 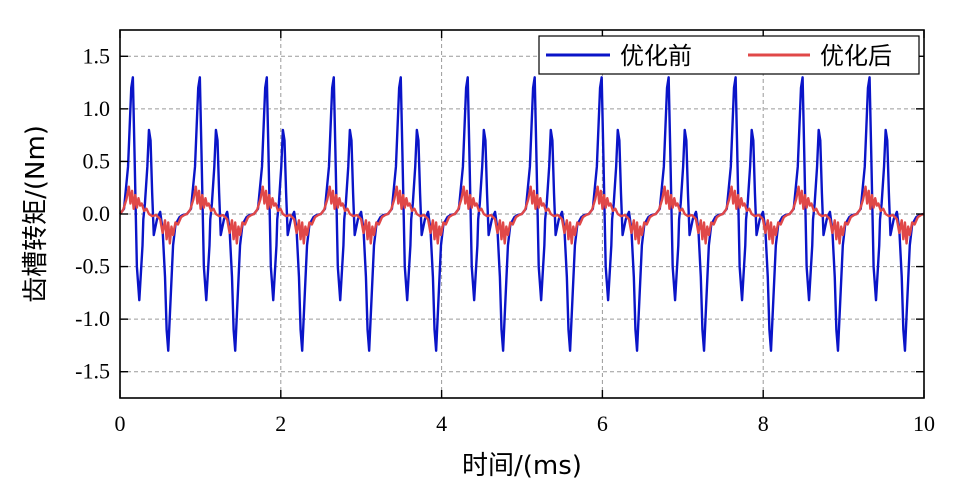 What do you see at coordinates (97, 108) in the screenshot?
I see `y-tick-label: 1.0` at bounding box center [97, 108].